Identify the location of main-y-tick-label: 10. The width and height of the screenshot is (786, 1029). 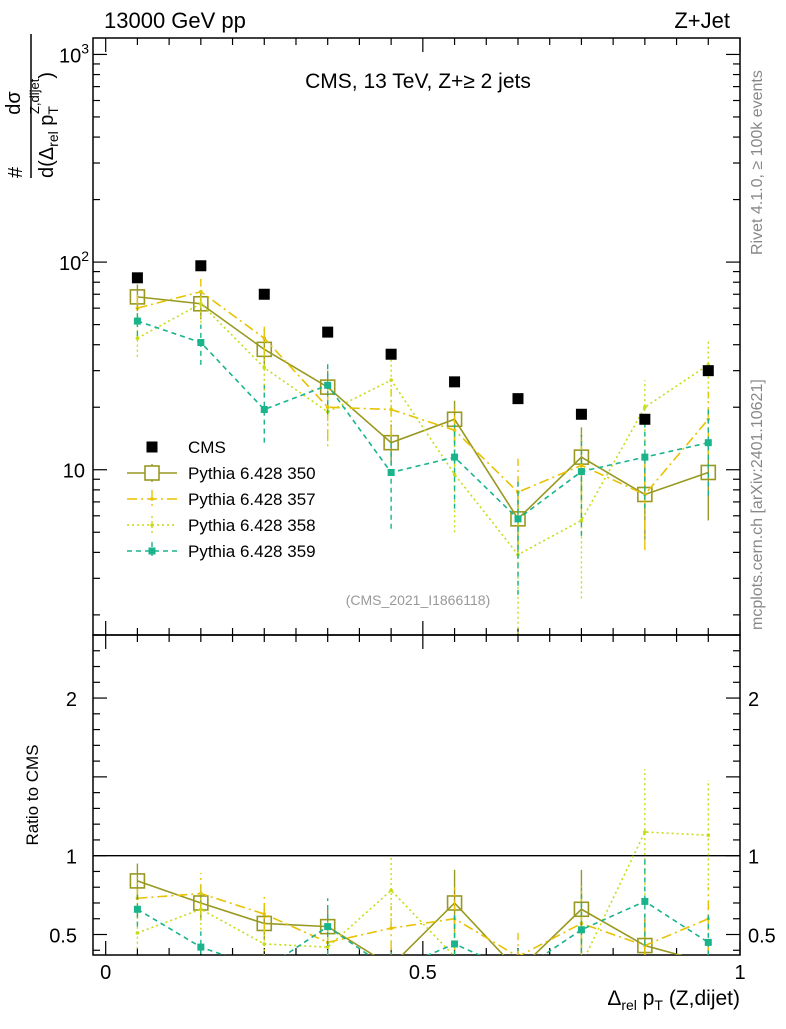
(74, 472).